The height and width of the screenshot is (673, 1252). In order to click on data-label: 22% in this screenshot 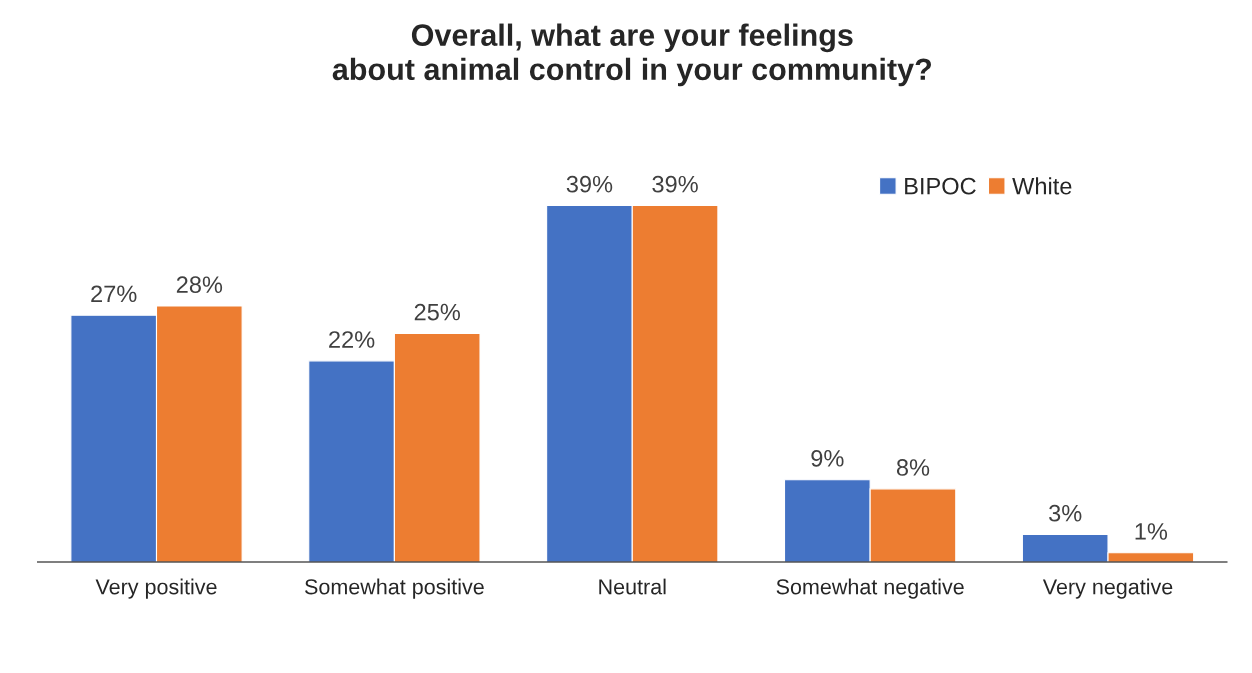, I will do `click(352, 339)`.